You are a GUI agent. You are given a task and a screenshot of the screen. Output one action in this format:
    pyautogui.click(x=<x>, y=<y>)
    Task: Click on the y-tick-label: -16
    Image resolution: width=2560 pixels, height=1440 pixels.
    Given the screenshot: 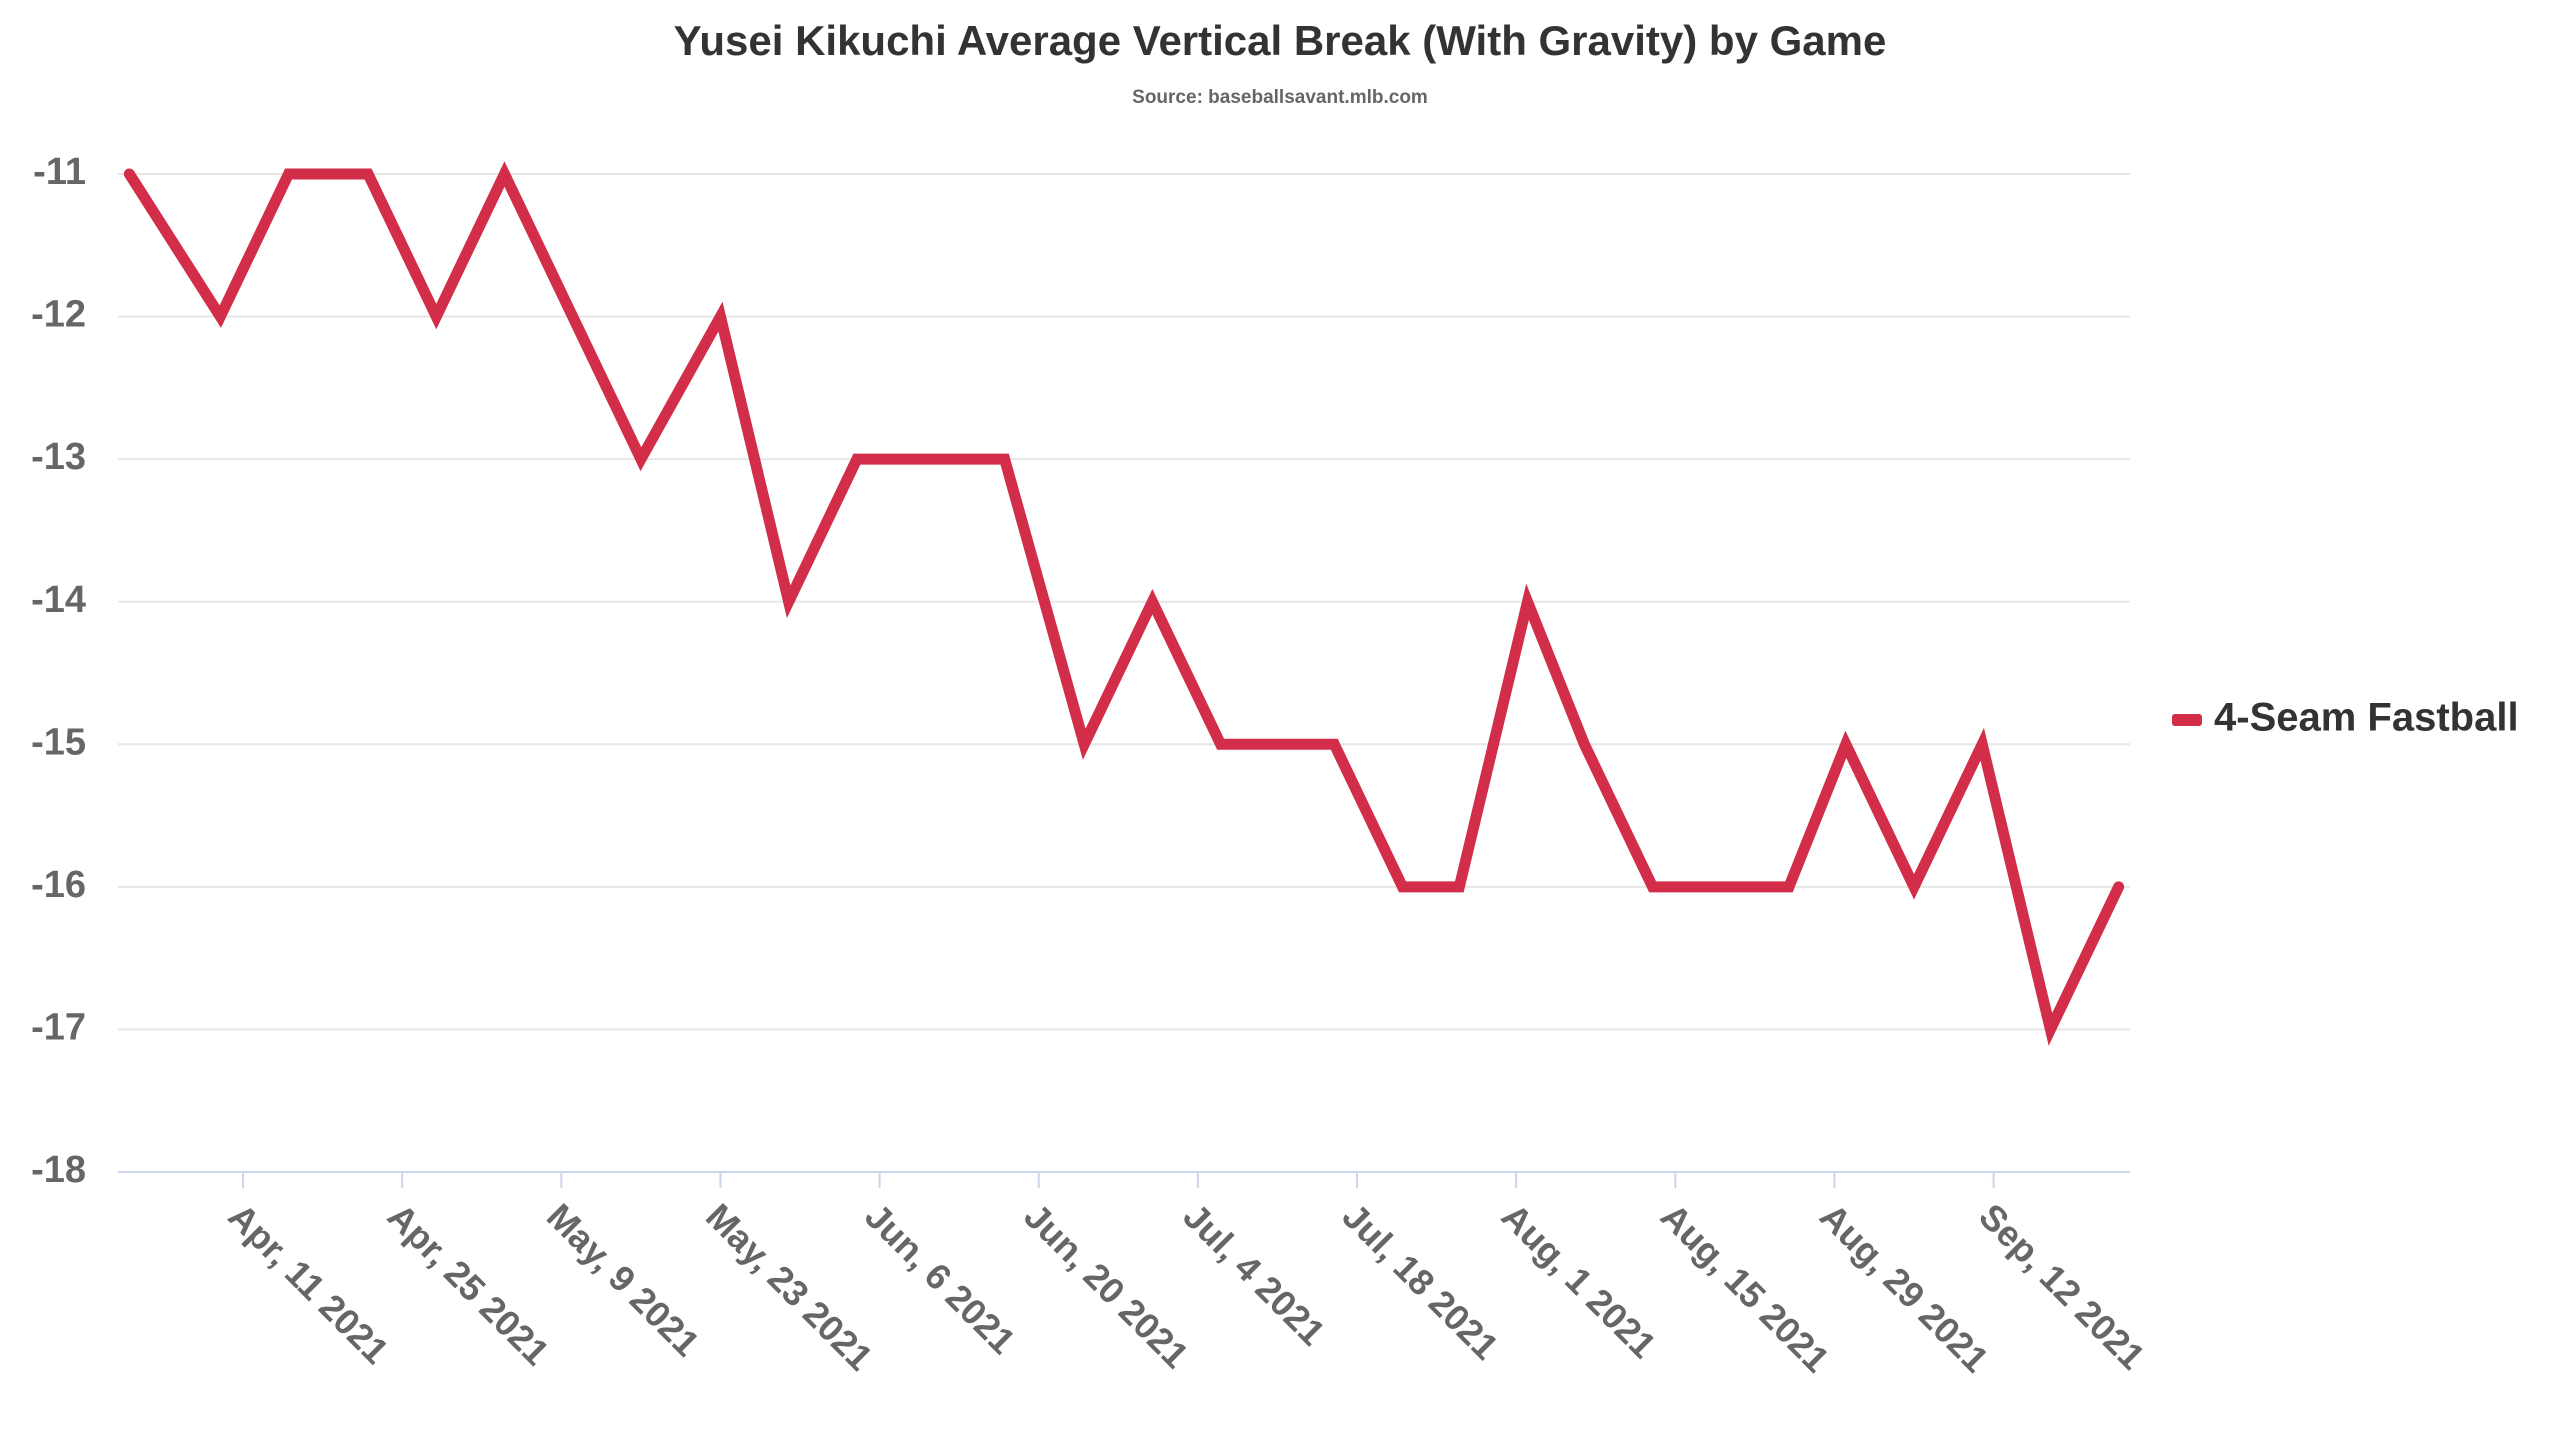 What is the action you would take?
    pyautogui.click(x=58, y=885)
    